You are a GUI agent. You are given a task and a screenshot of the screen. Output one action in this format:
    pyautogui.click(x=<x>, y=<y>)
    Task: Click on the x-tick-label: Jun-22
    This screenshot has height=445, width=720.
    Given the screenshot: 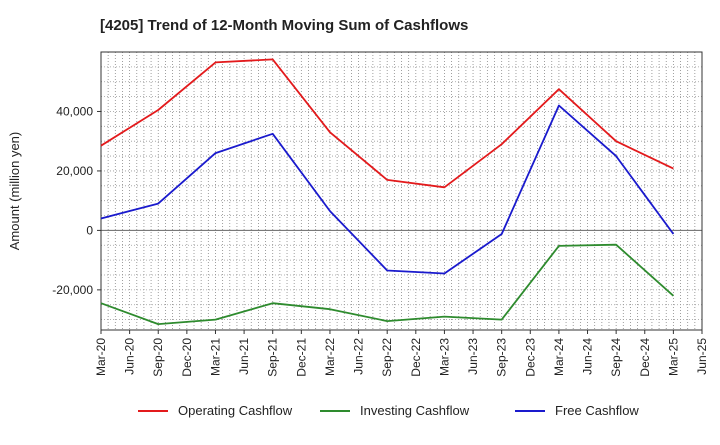 What is the action you would take?
    pyautogui.click(x=359, y=356)
    